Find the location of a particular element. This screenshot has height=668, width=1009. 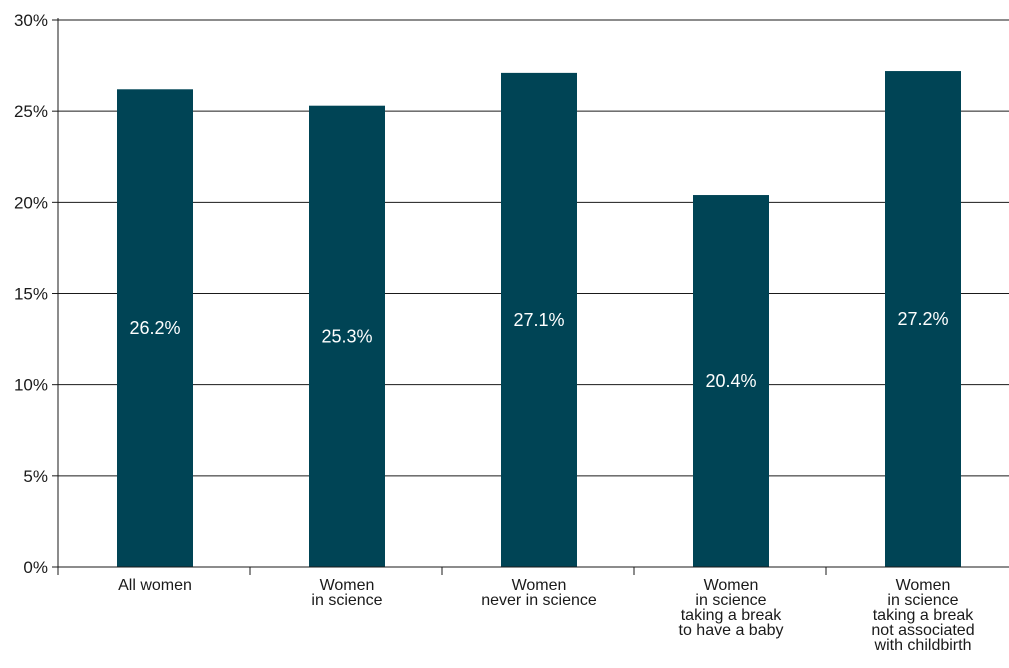

bar-value-label-4: 20.4% is located at coordinates (730, 381).